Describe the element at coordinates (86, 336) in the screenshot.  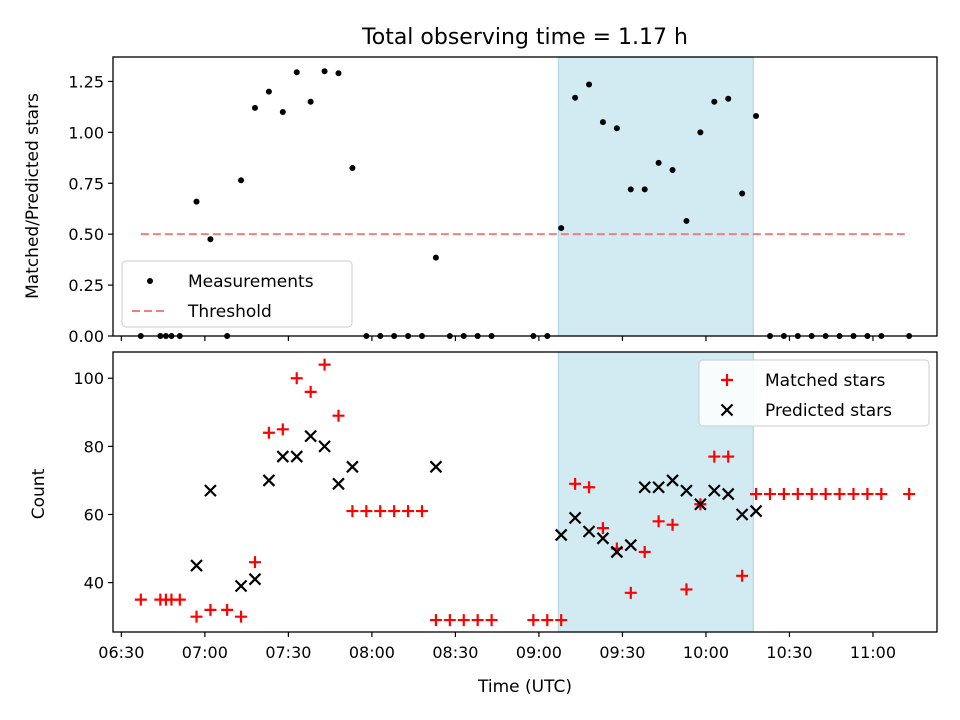
I see `y-tick-label: 0.00` at that location.